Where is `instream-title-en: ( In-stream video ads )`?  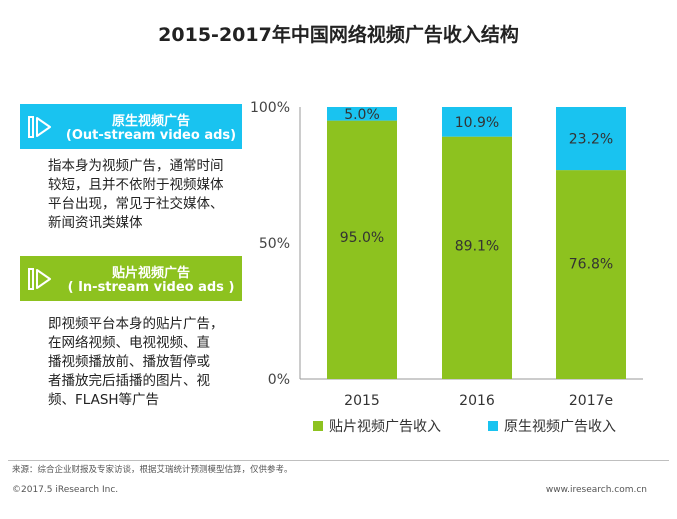 instream-title-en: ( In-stream video ads ) is located at coordinates (151, 287).